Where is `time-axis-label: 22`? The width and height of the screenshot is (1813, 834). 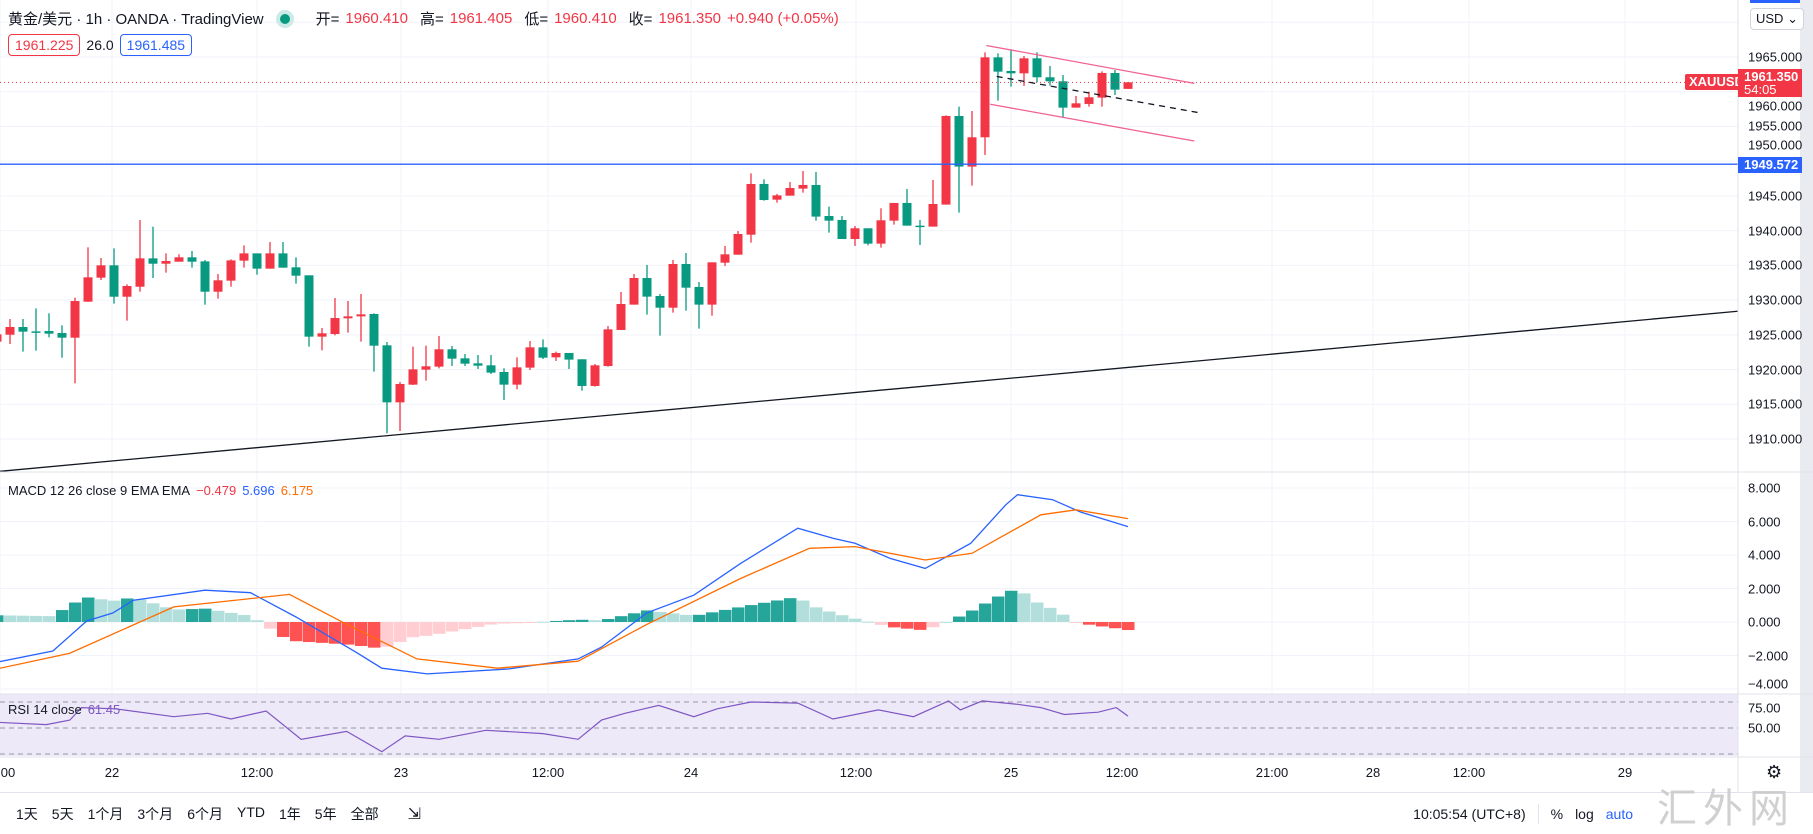 time-axis-label: 22 is located at coordinates (112, 772).